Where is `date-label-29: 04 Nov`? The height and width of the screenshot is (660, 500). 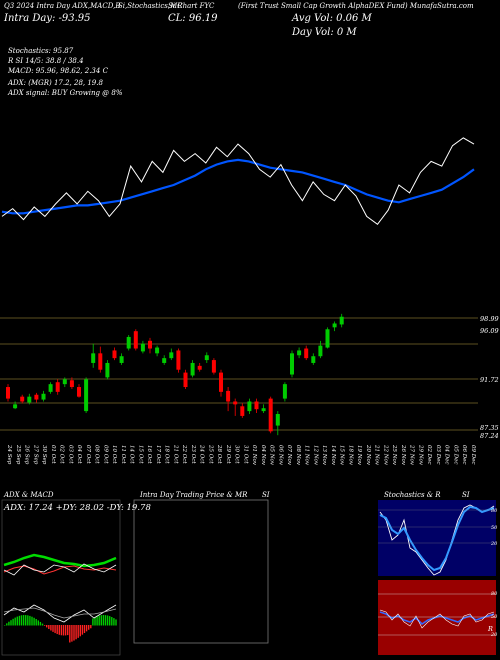 date-label-29: 04 Nov is located at coordinates (263, 455).